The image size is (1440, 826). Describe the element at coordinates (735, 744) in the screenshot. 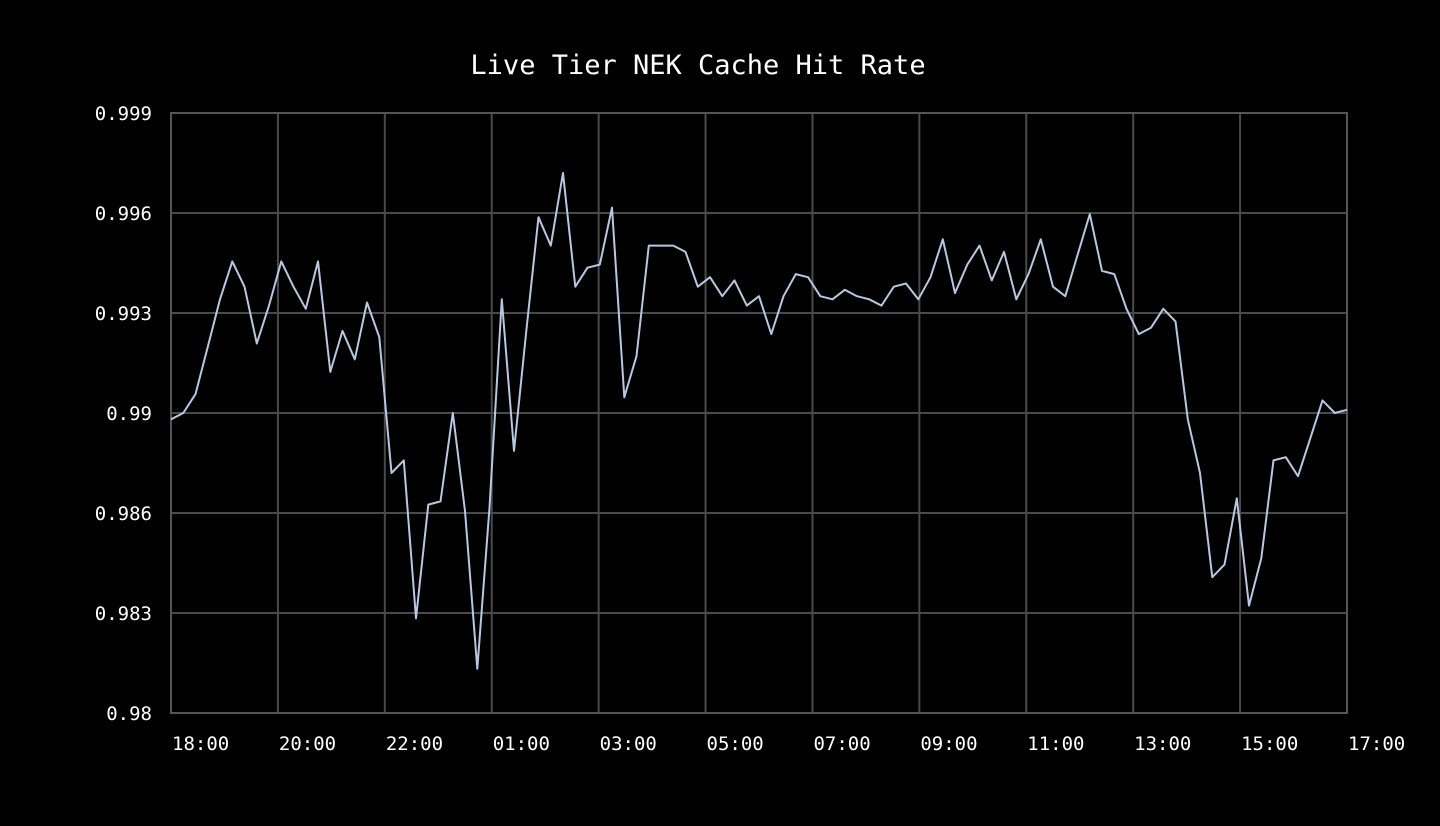

I see `x-tick-label: 05:00` at that location.